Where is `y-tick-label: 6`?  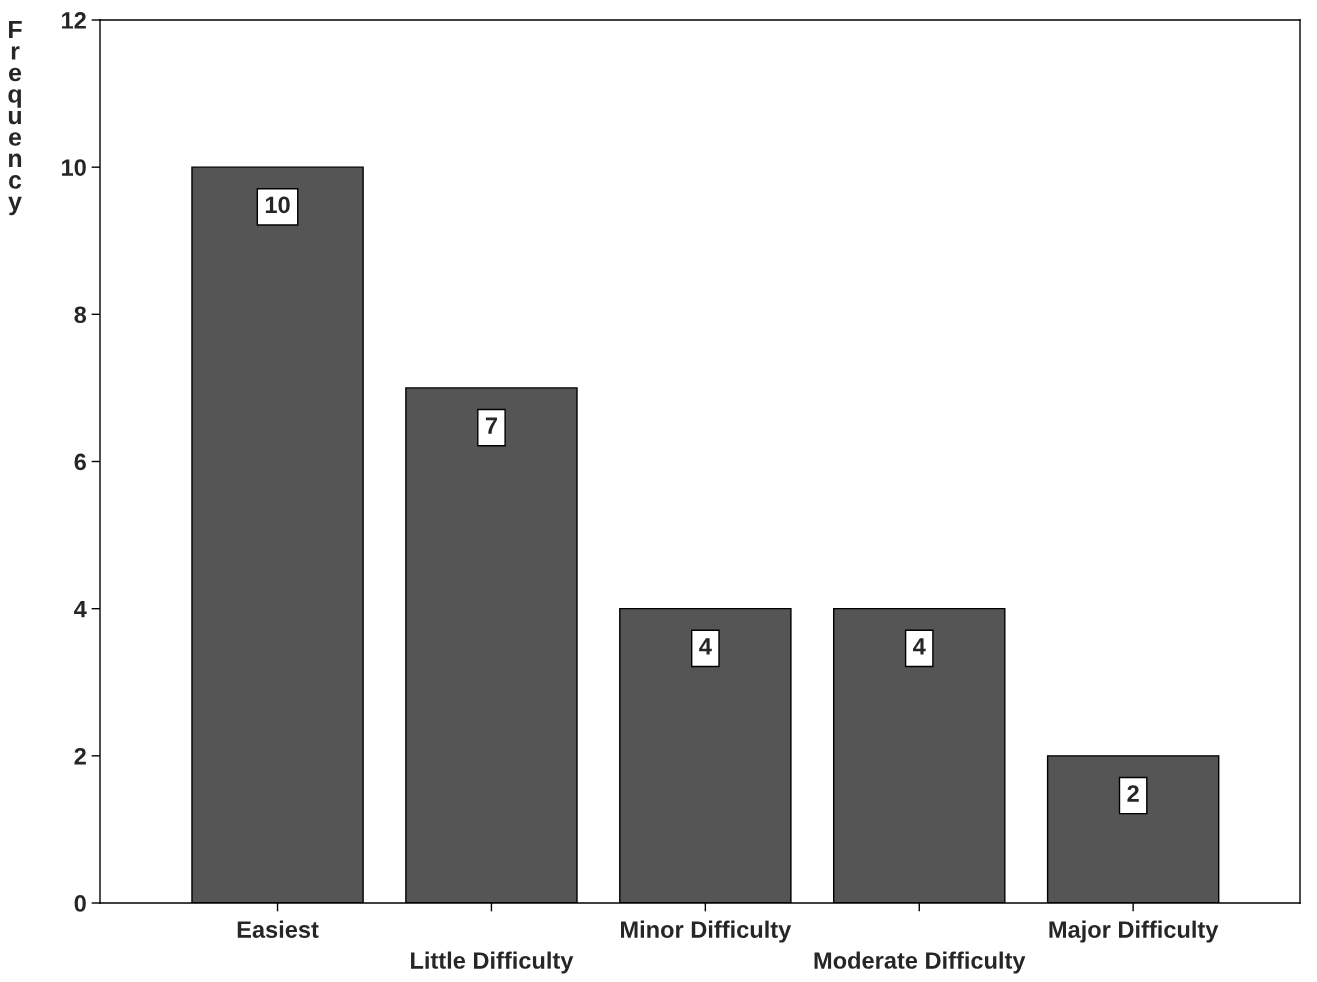
y-tick-label: 6 is located at coordinates (80, 462).